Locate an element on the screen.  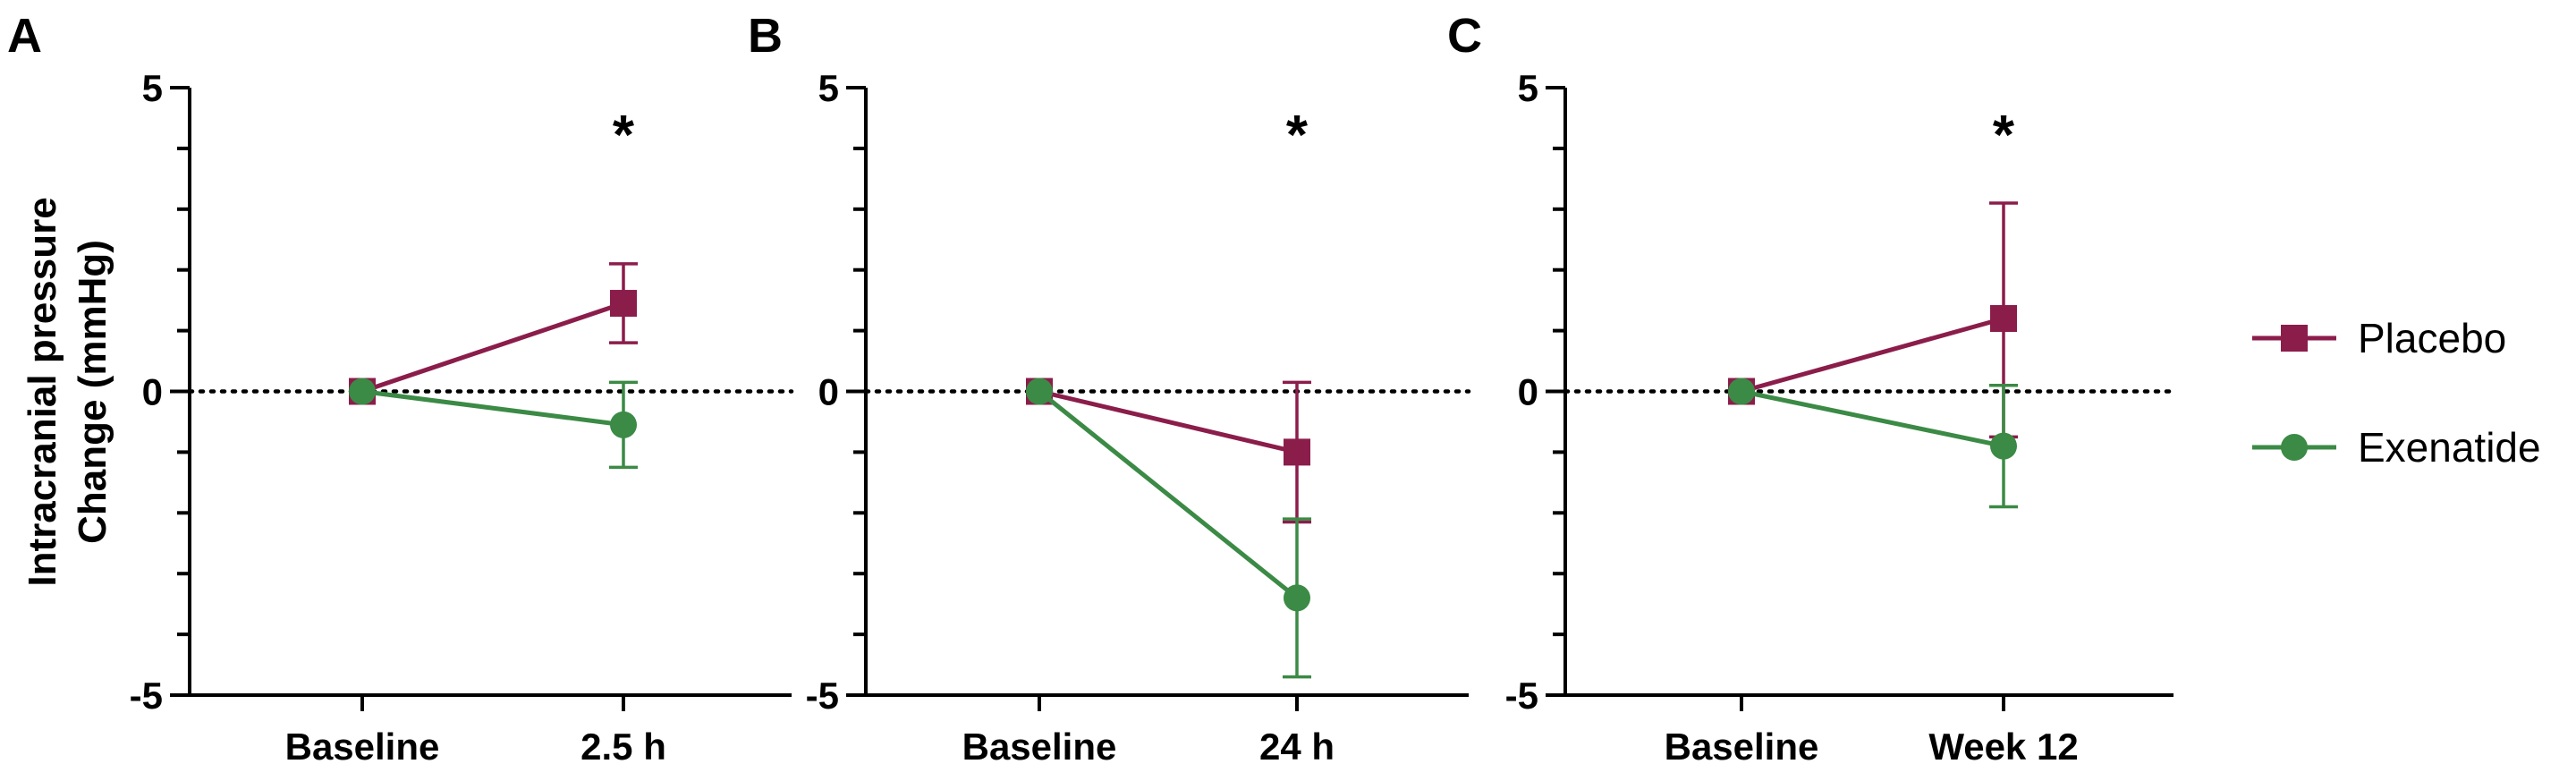
y-axis-label-line1: Intracranial pressure is located at coordinates (42, 391).